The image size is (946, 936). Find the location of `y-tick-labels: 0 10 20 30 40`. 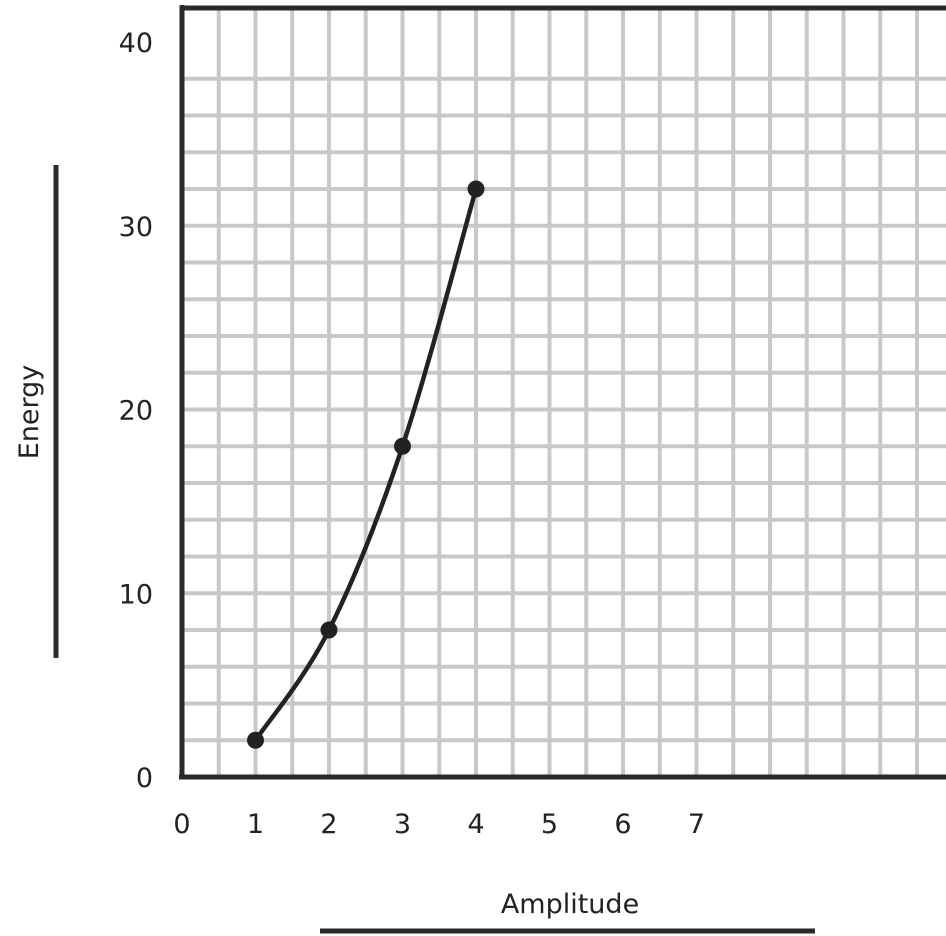

y-tick-labels: 0 10 20 30 40 is located at coordinates (136, 411).